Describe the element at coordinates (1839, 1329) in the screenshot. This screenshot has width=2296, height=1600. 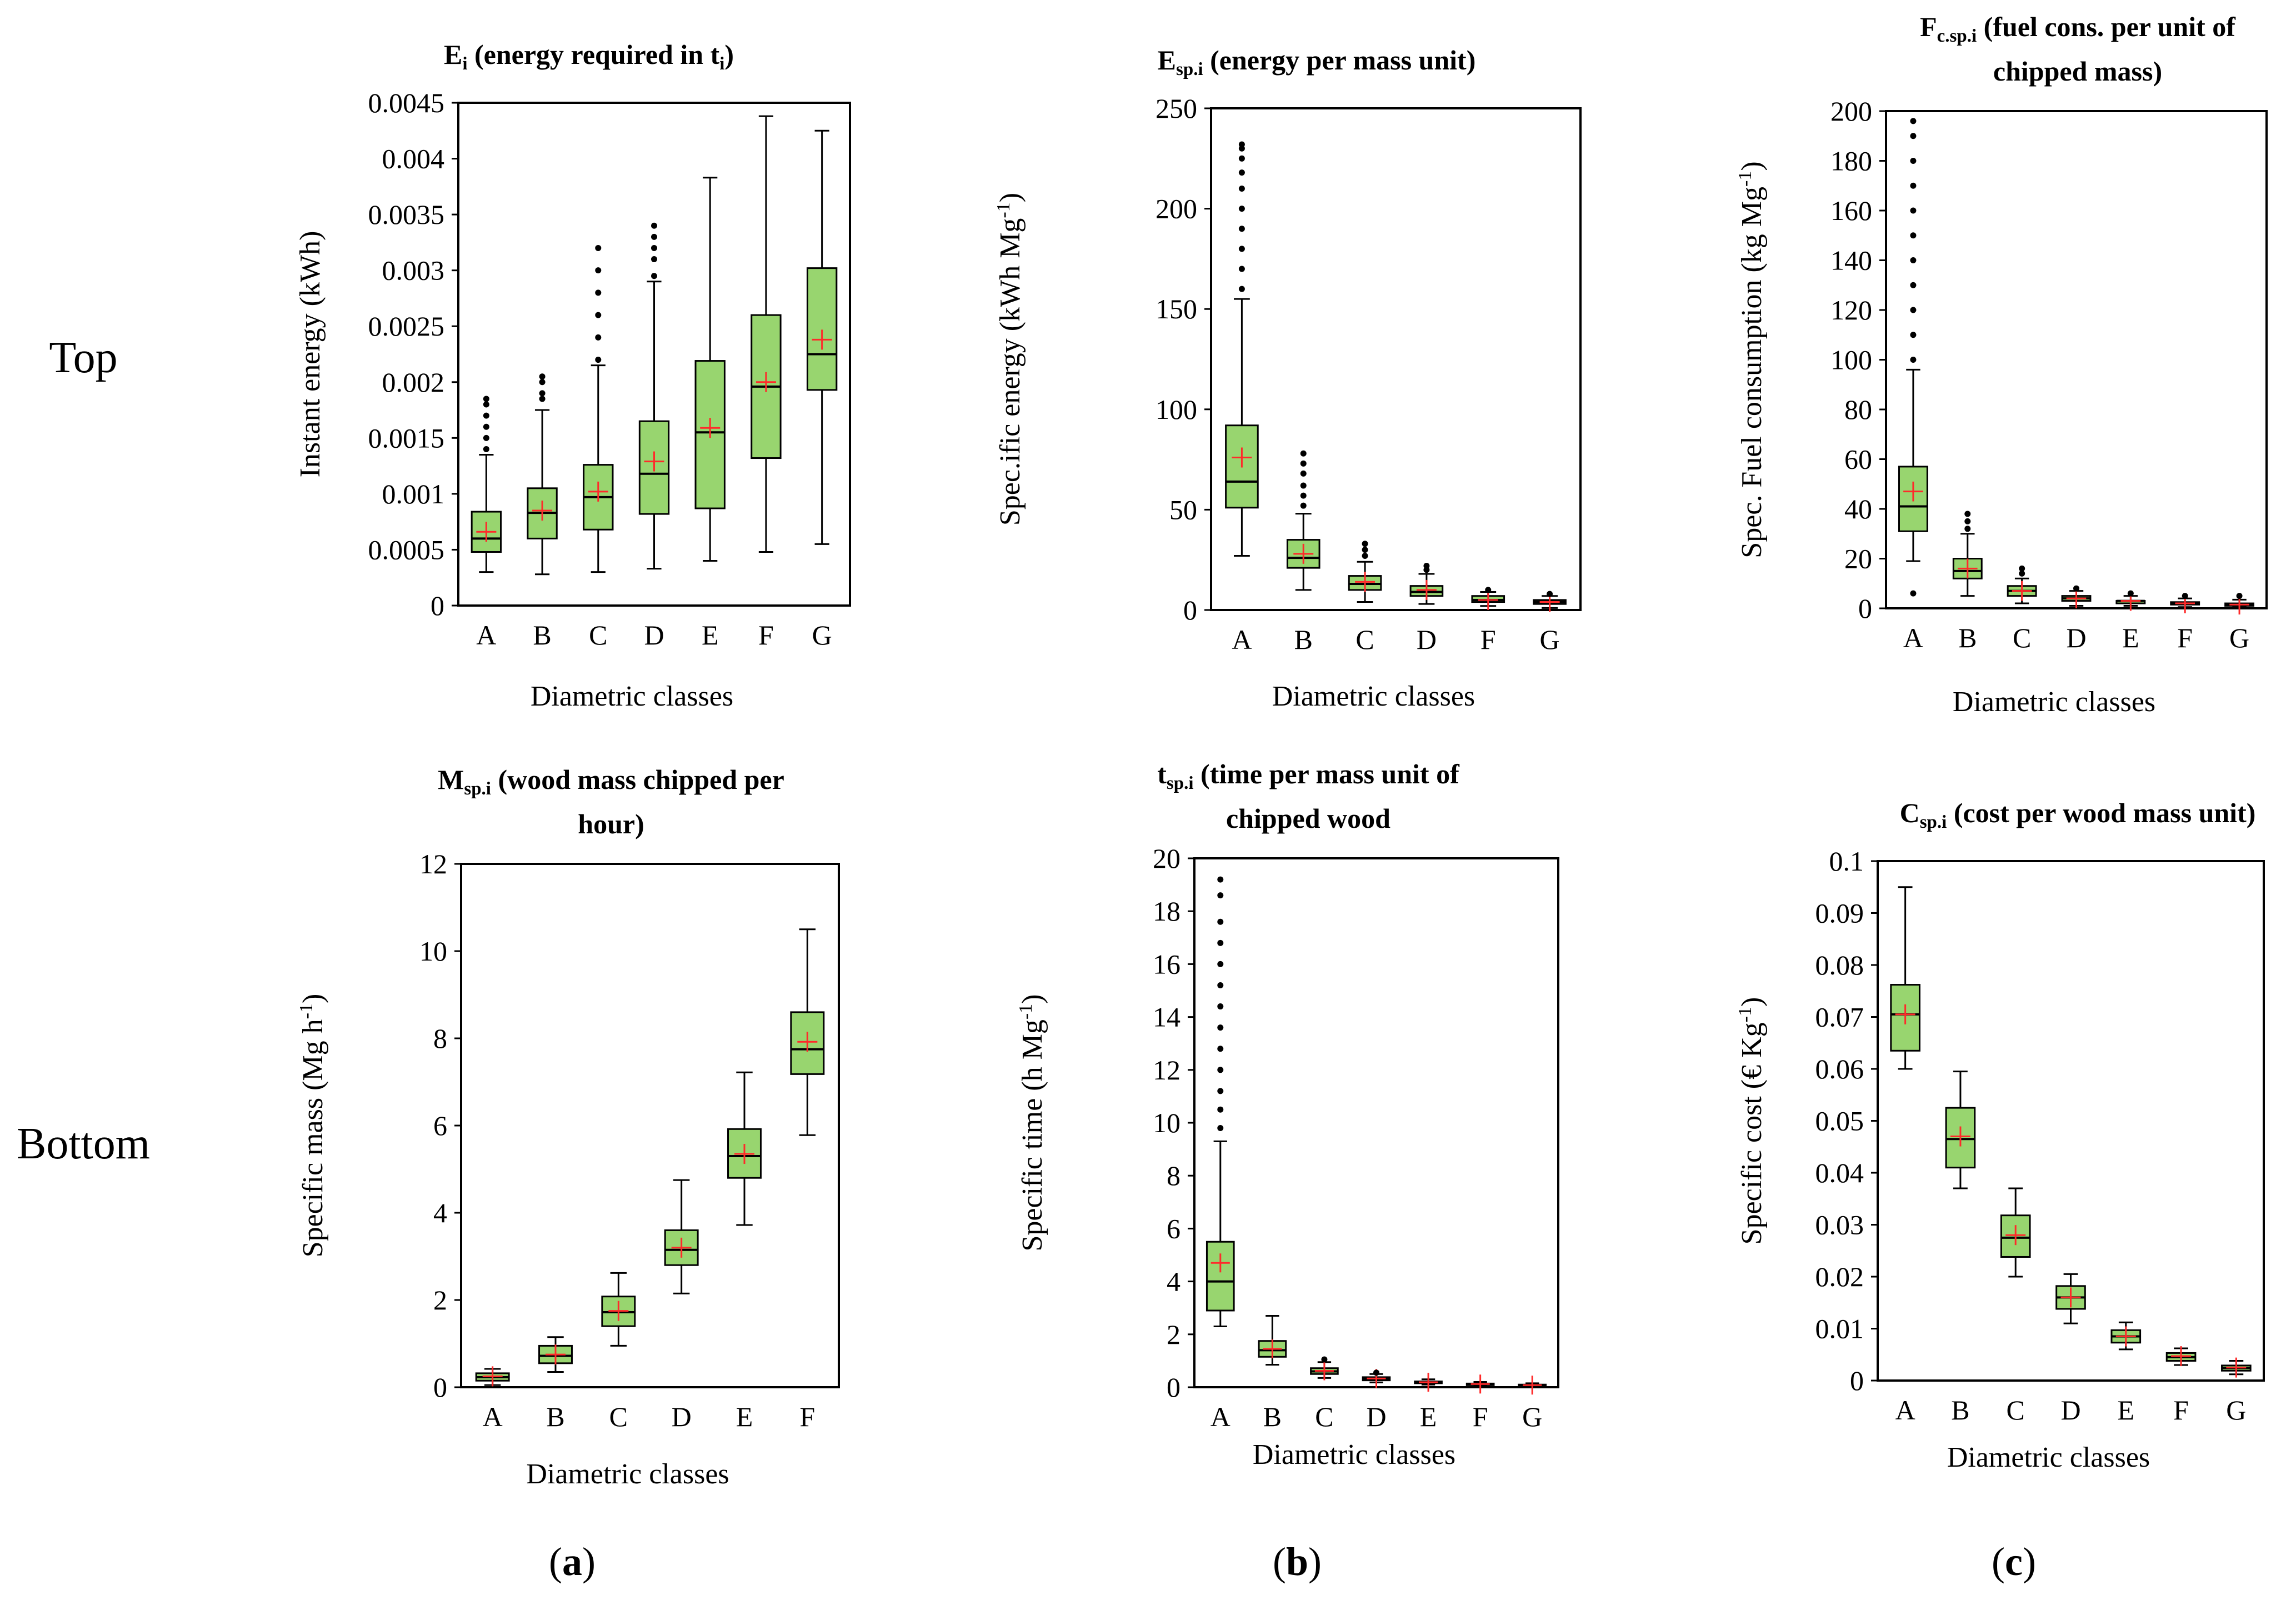
I see `y-tick-label: 0.01` at that location.